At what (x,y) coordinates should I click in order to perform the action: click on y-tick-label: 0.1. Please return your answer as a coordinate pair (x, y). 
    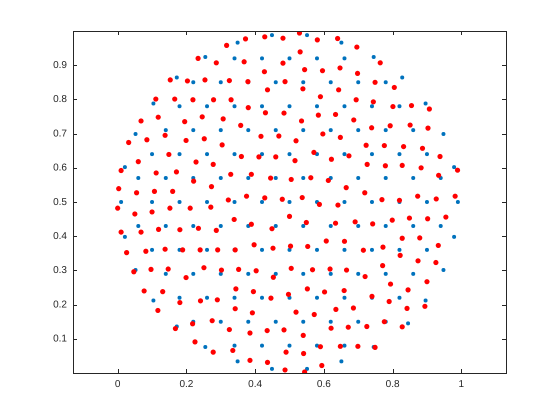
    Looking at the image, I should click on (60, 339).